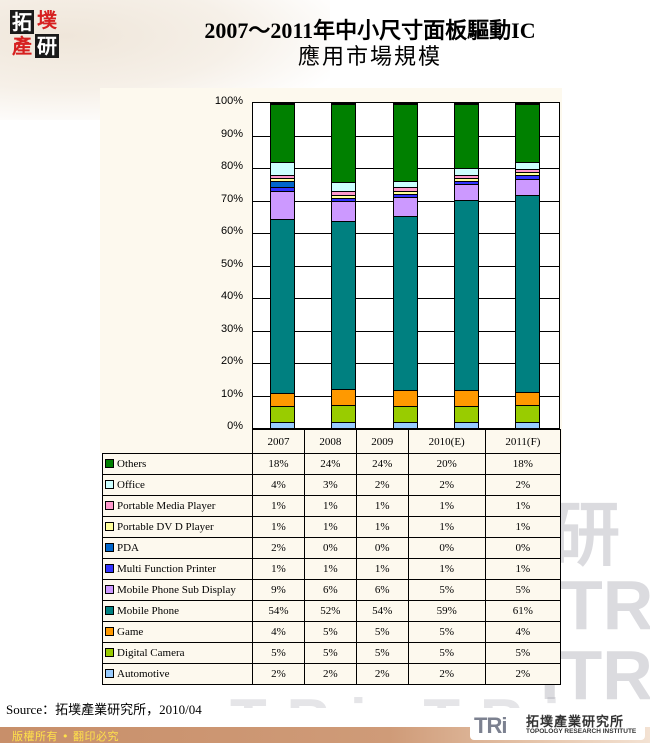 Image resolution: width=650 pixels, height=743 pixels. What do you see at coordinates (128, 548) in the screenshot?
I see `series-name: PDA` at bounding box center [128, 548].